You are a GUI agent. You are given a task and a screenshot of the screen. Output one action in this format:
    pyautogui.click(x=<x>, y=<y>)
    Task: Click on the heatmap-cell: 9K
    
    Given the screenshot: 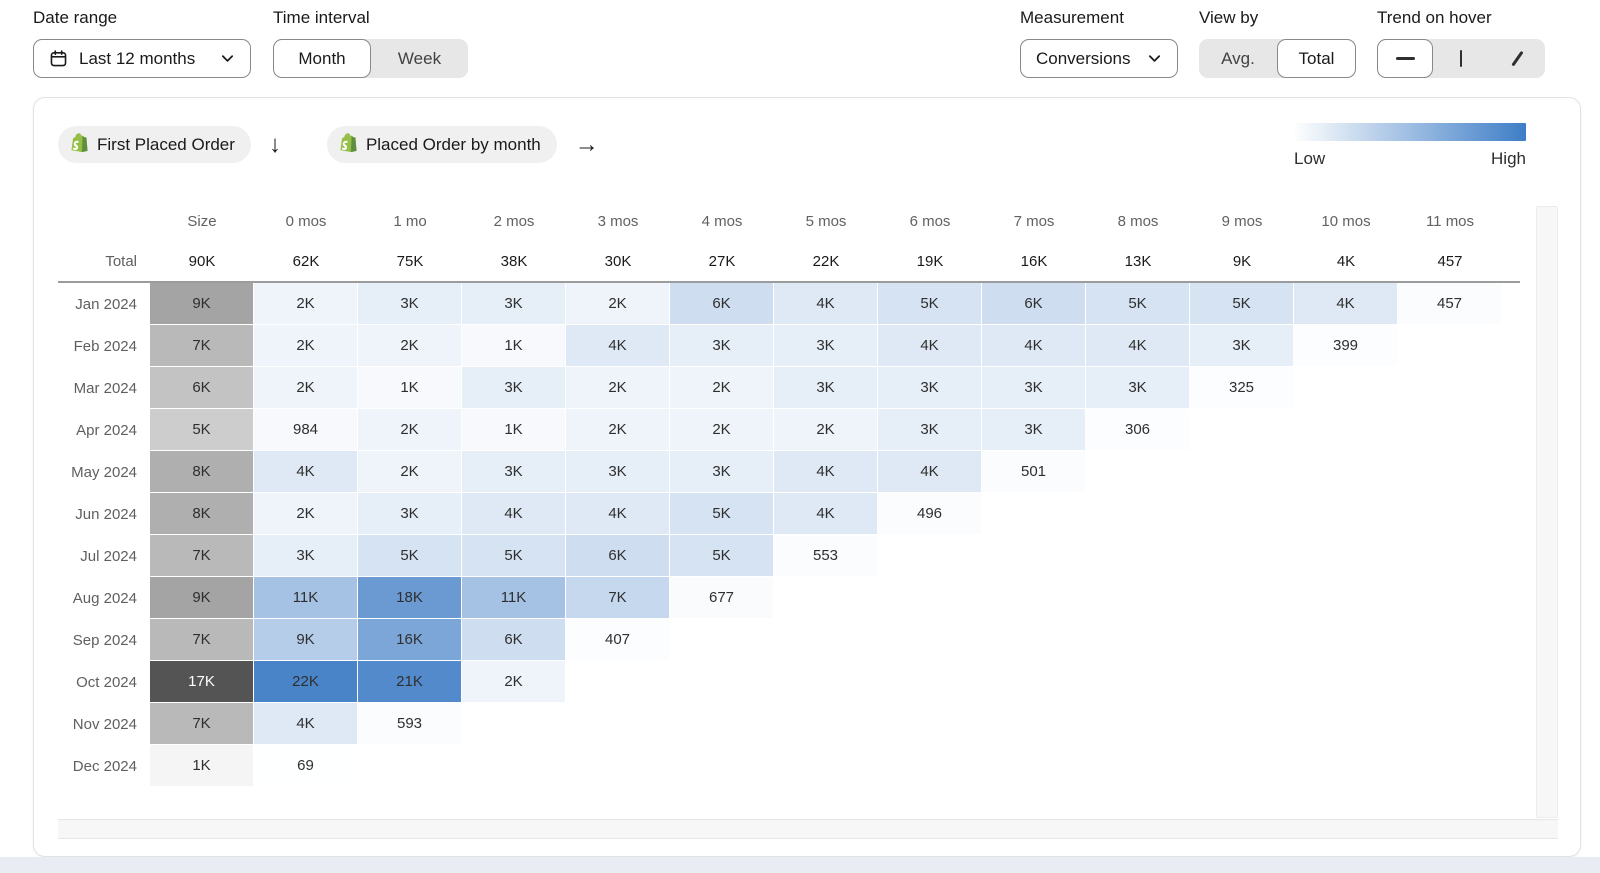 What is the action you would take?
    pyautogui.click(x=306, y=640)
    